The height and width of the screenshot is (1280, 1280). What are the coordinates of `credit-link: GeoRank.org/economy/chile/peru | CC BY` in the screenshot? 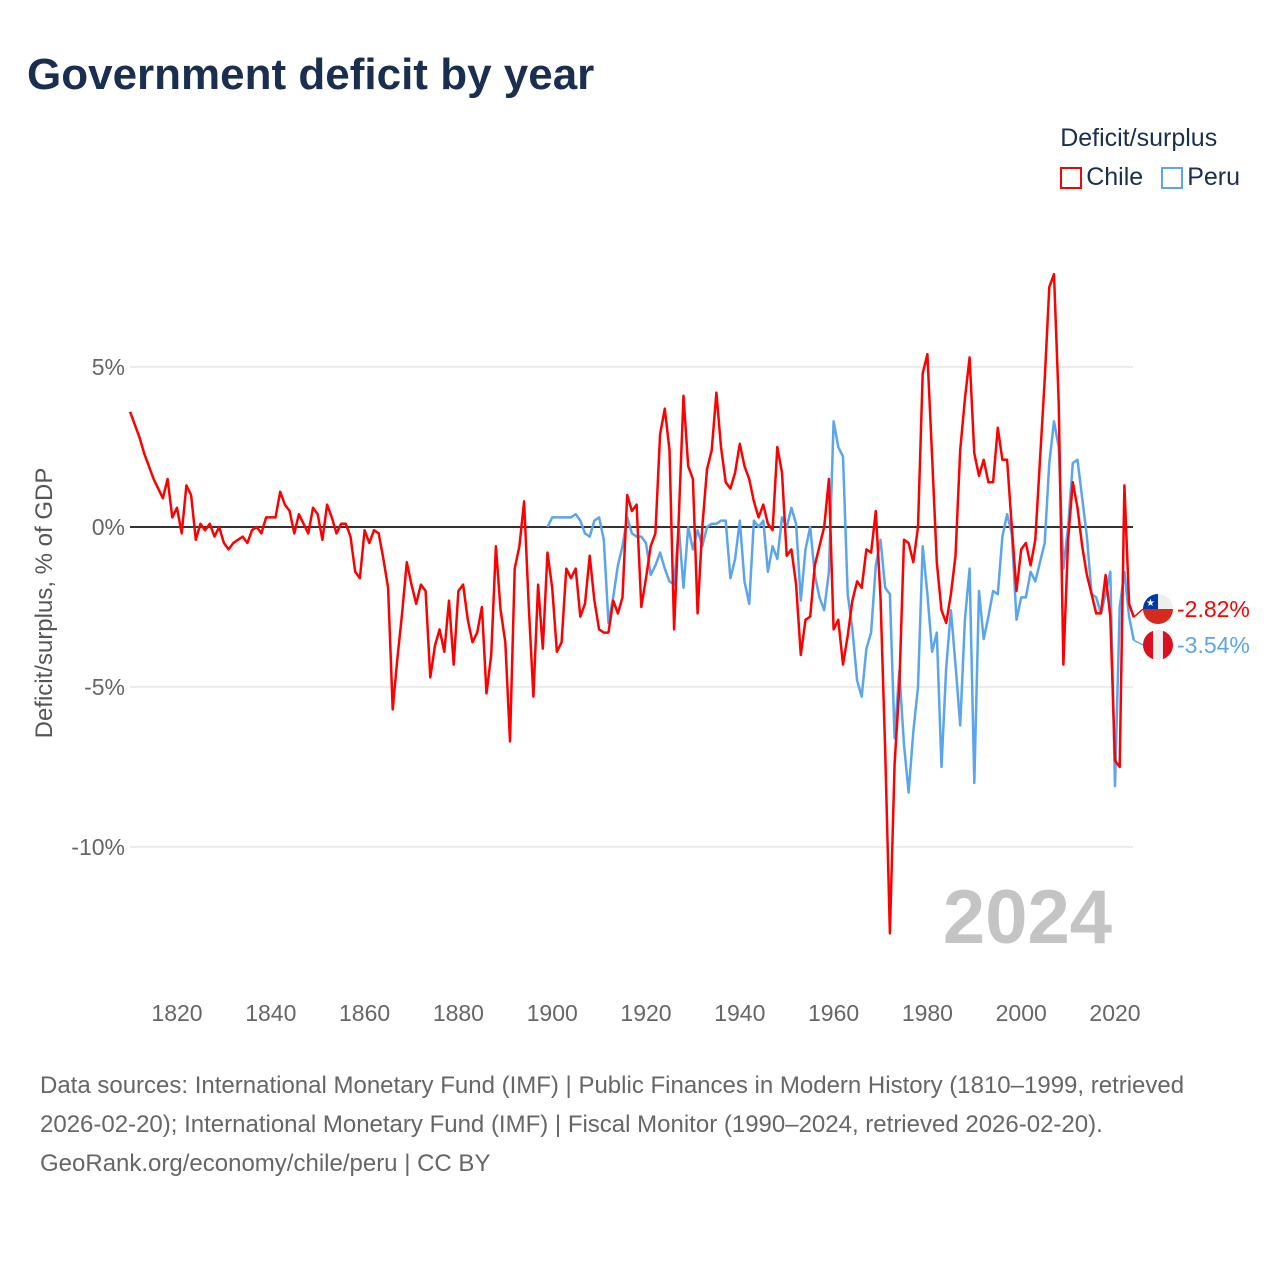 It's located at (265, 1163).